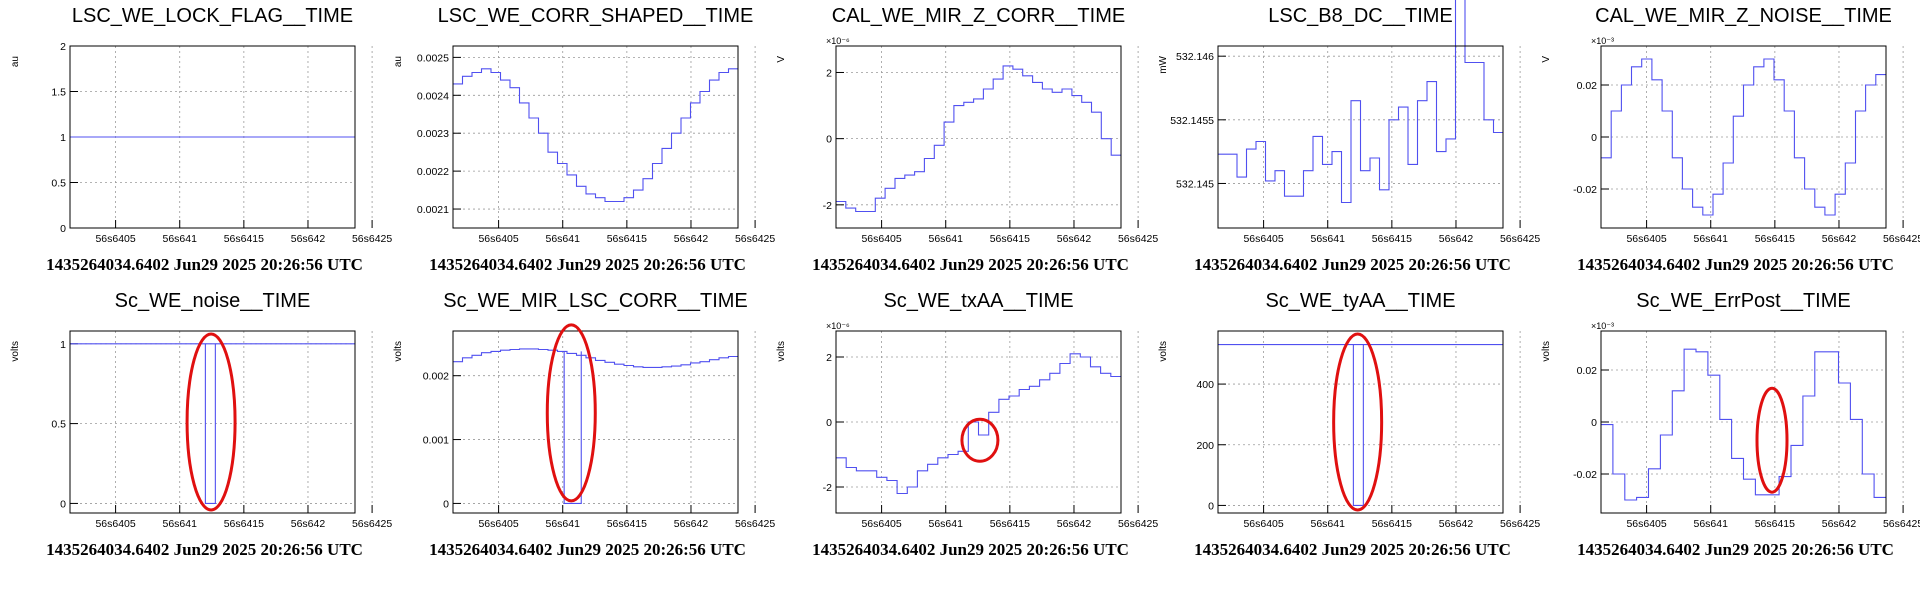 The width and height of the screenshot is (1920, 601). What do you see at coordinates (978, 16) in the screenshot?
I see `chart-title: CAL_WE_MIR_Z_CORR__TIME` at bounding box center [978, 16].